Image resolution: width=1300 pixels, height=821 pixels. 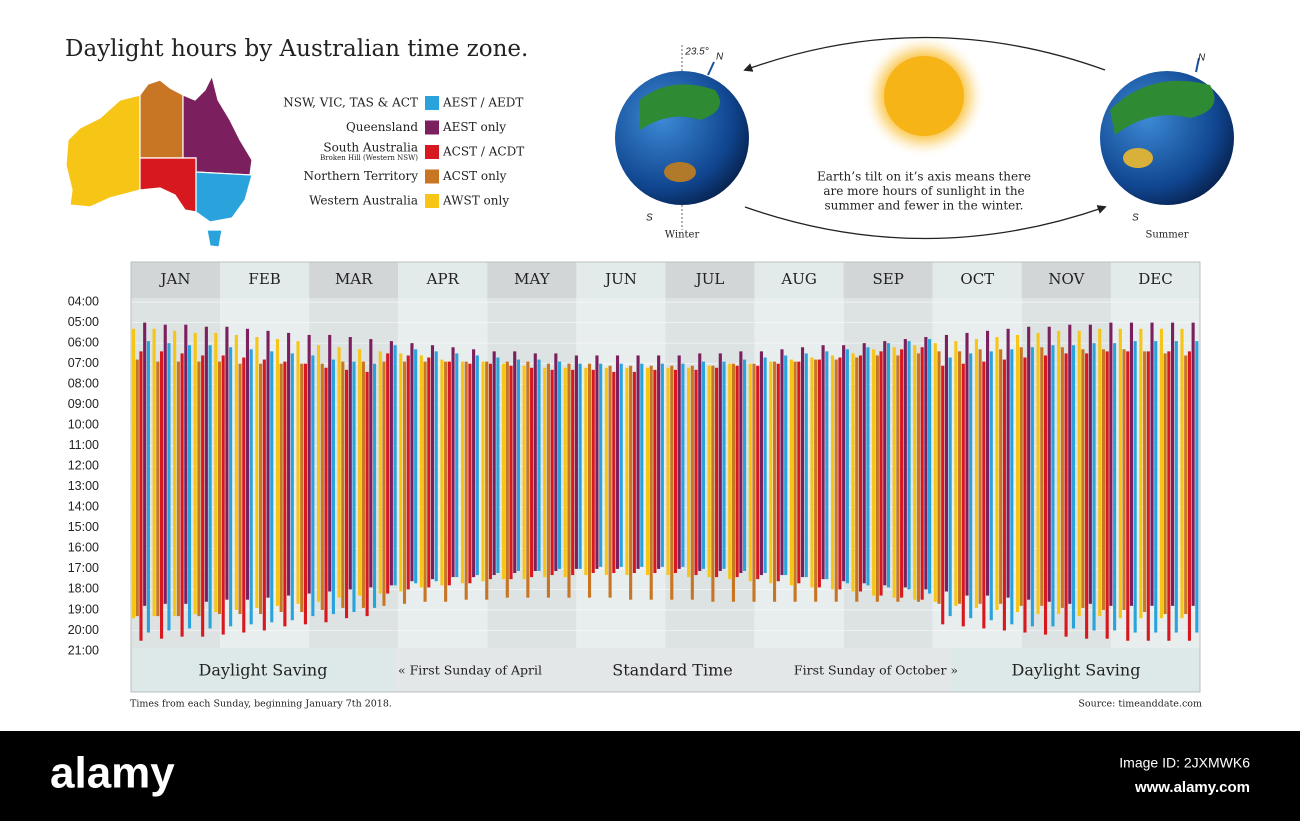 What do you see at coordinates (923, 191) in the screenshot?
I see `caption-line: are more hours of sunlight in the` at bounding box center [923, 191].